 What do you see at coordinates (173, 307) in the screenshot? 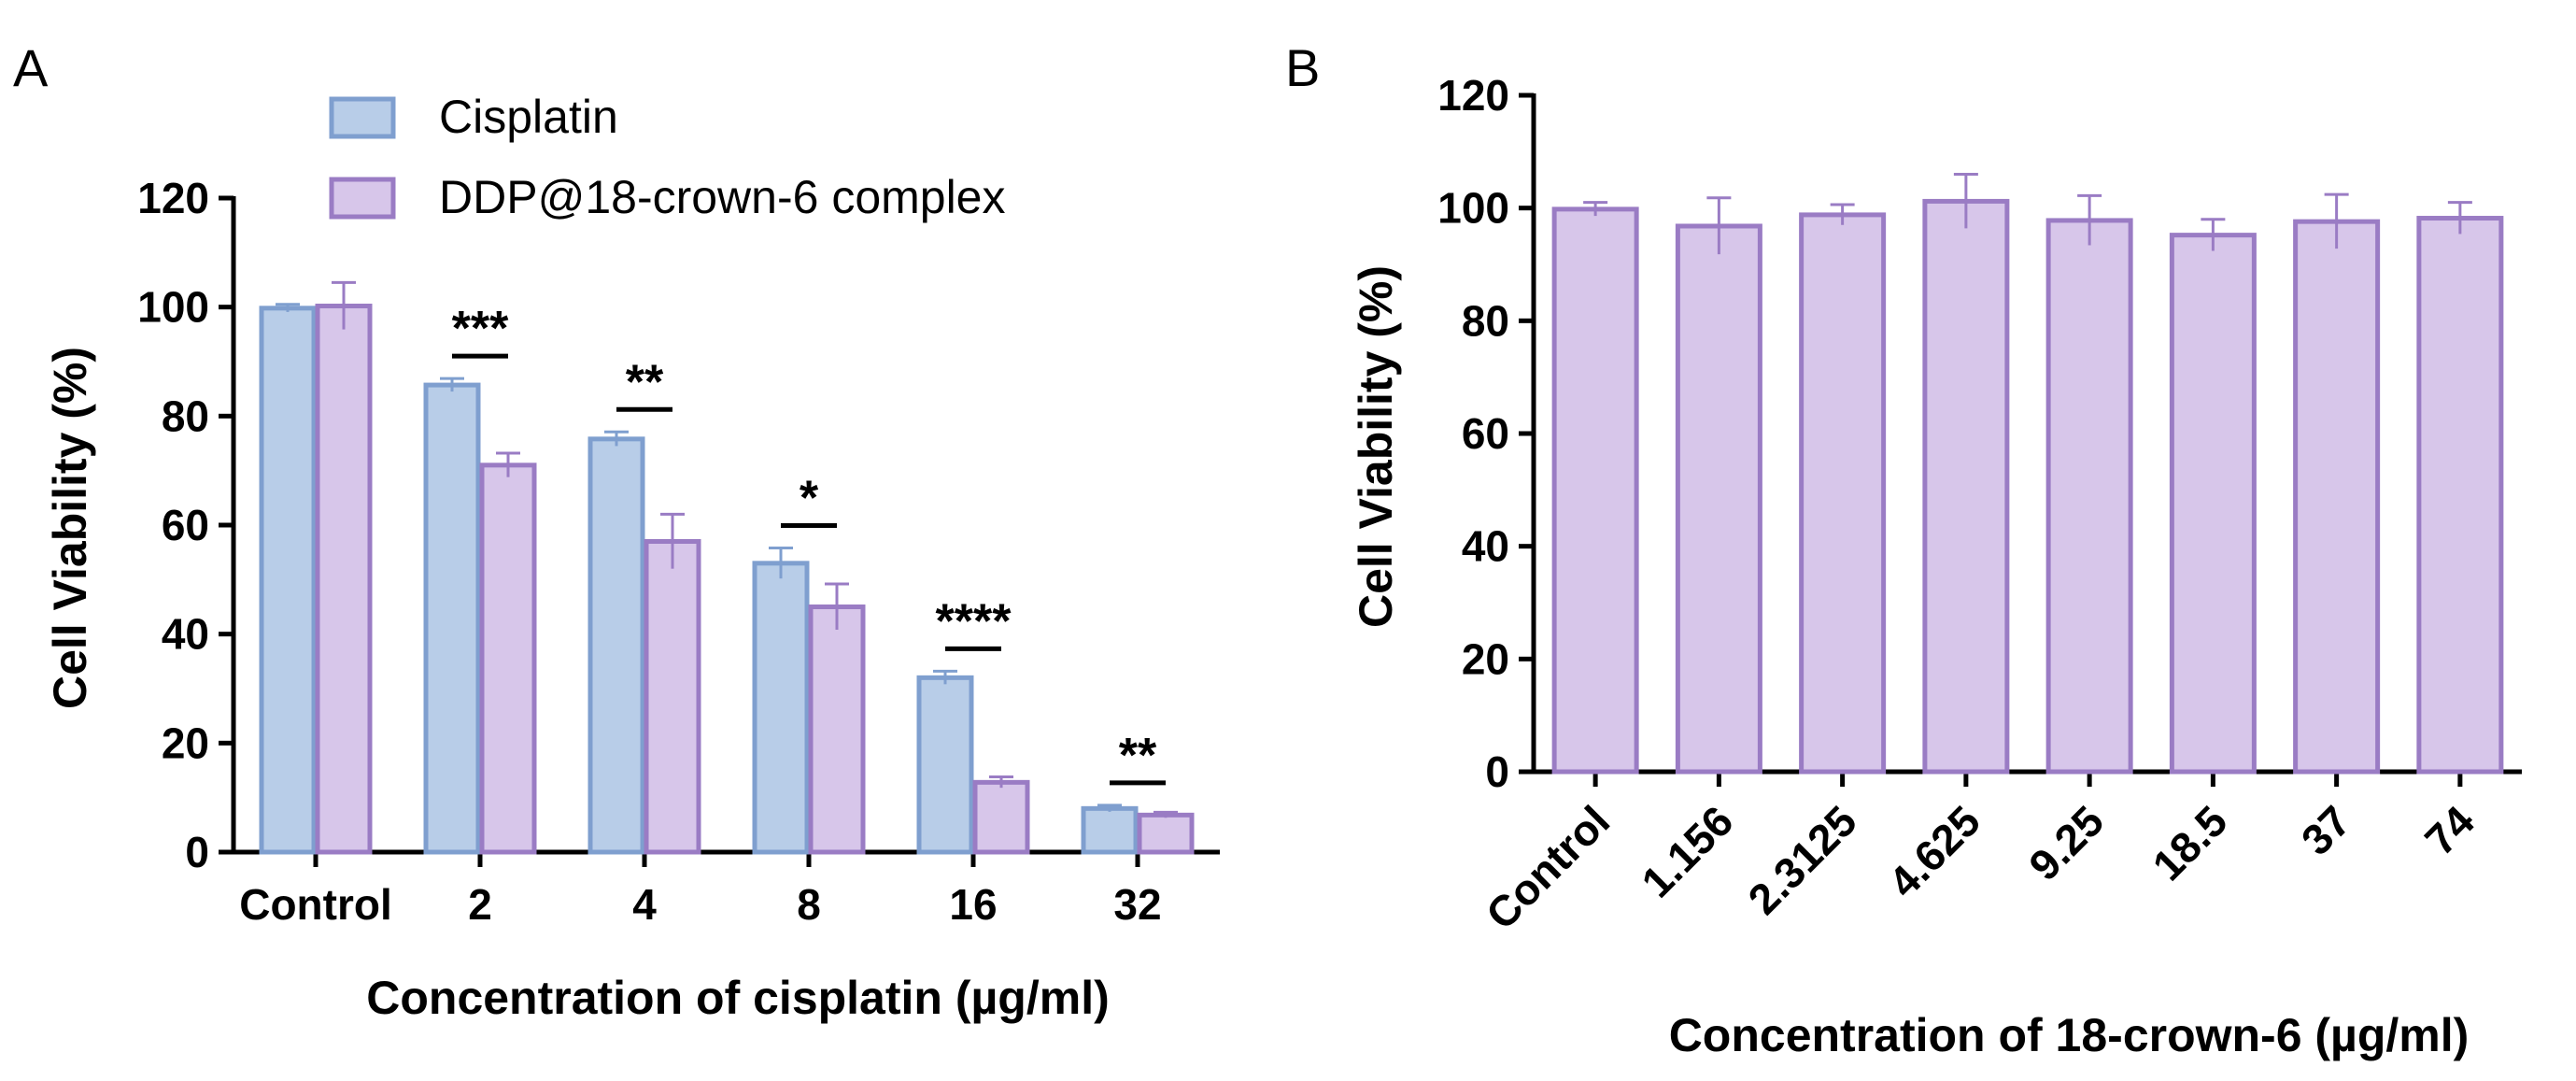
I see `panel-a-y-tick-label: 100` at bounding box center [173, 307].